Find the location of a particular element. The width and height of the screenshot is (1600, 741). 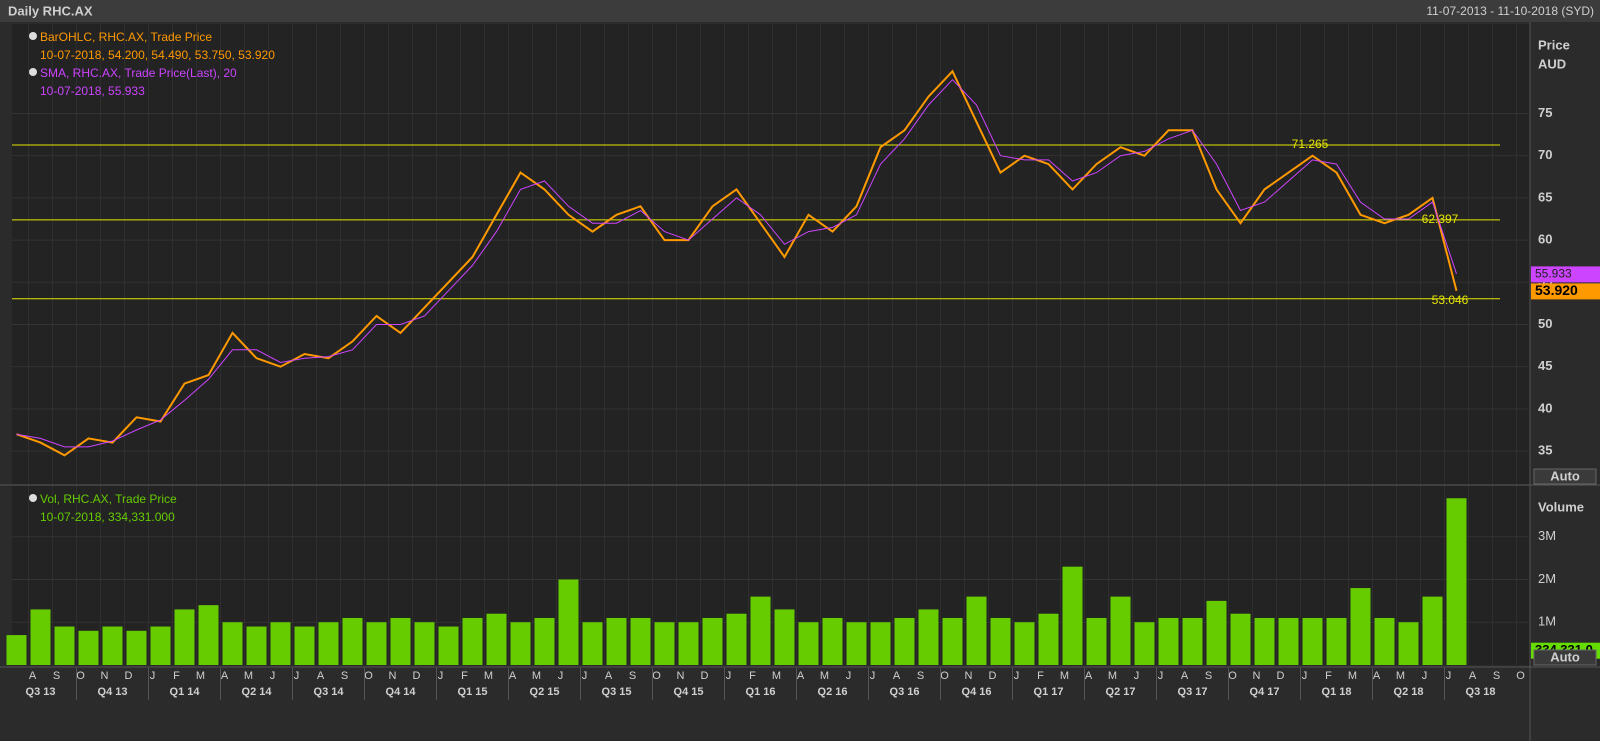

last-value-box is located at coordinates (1565, 291).